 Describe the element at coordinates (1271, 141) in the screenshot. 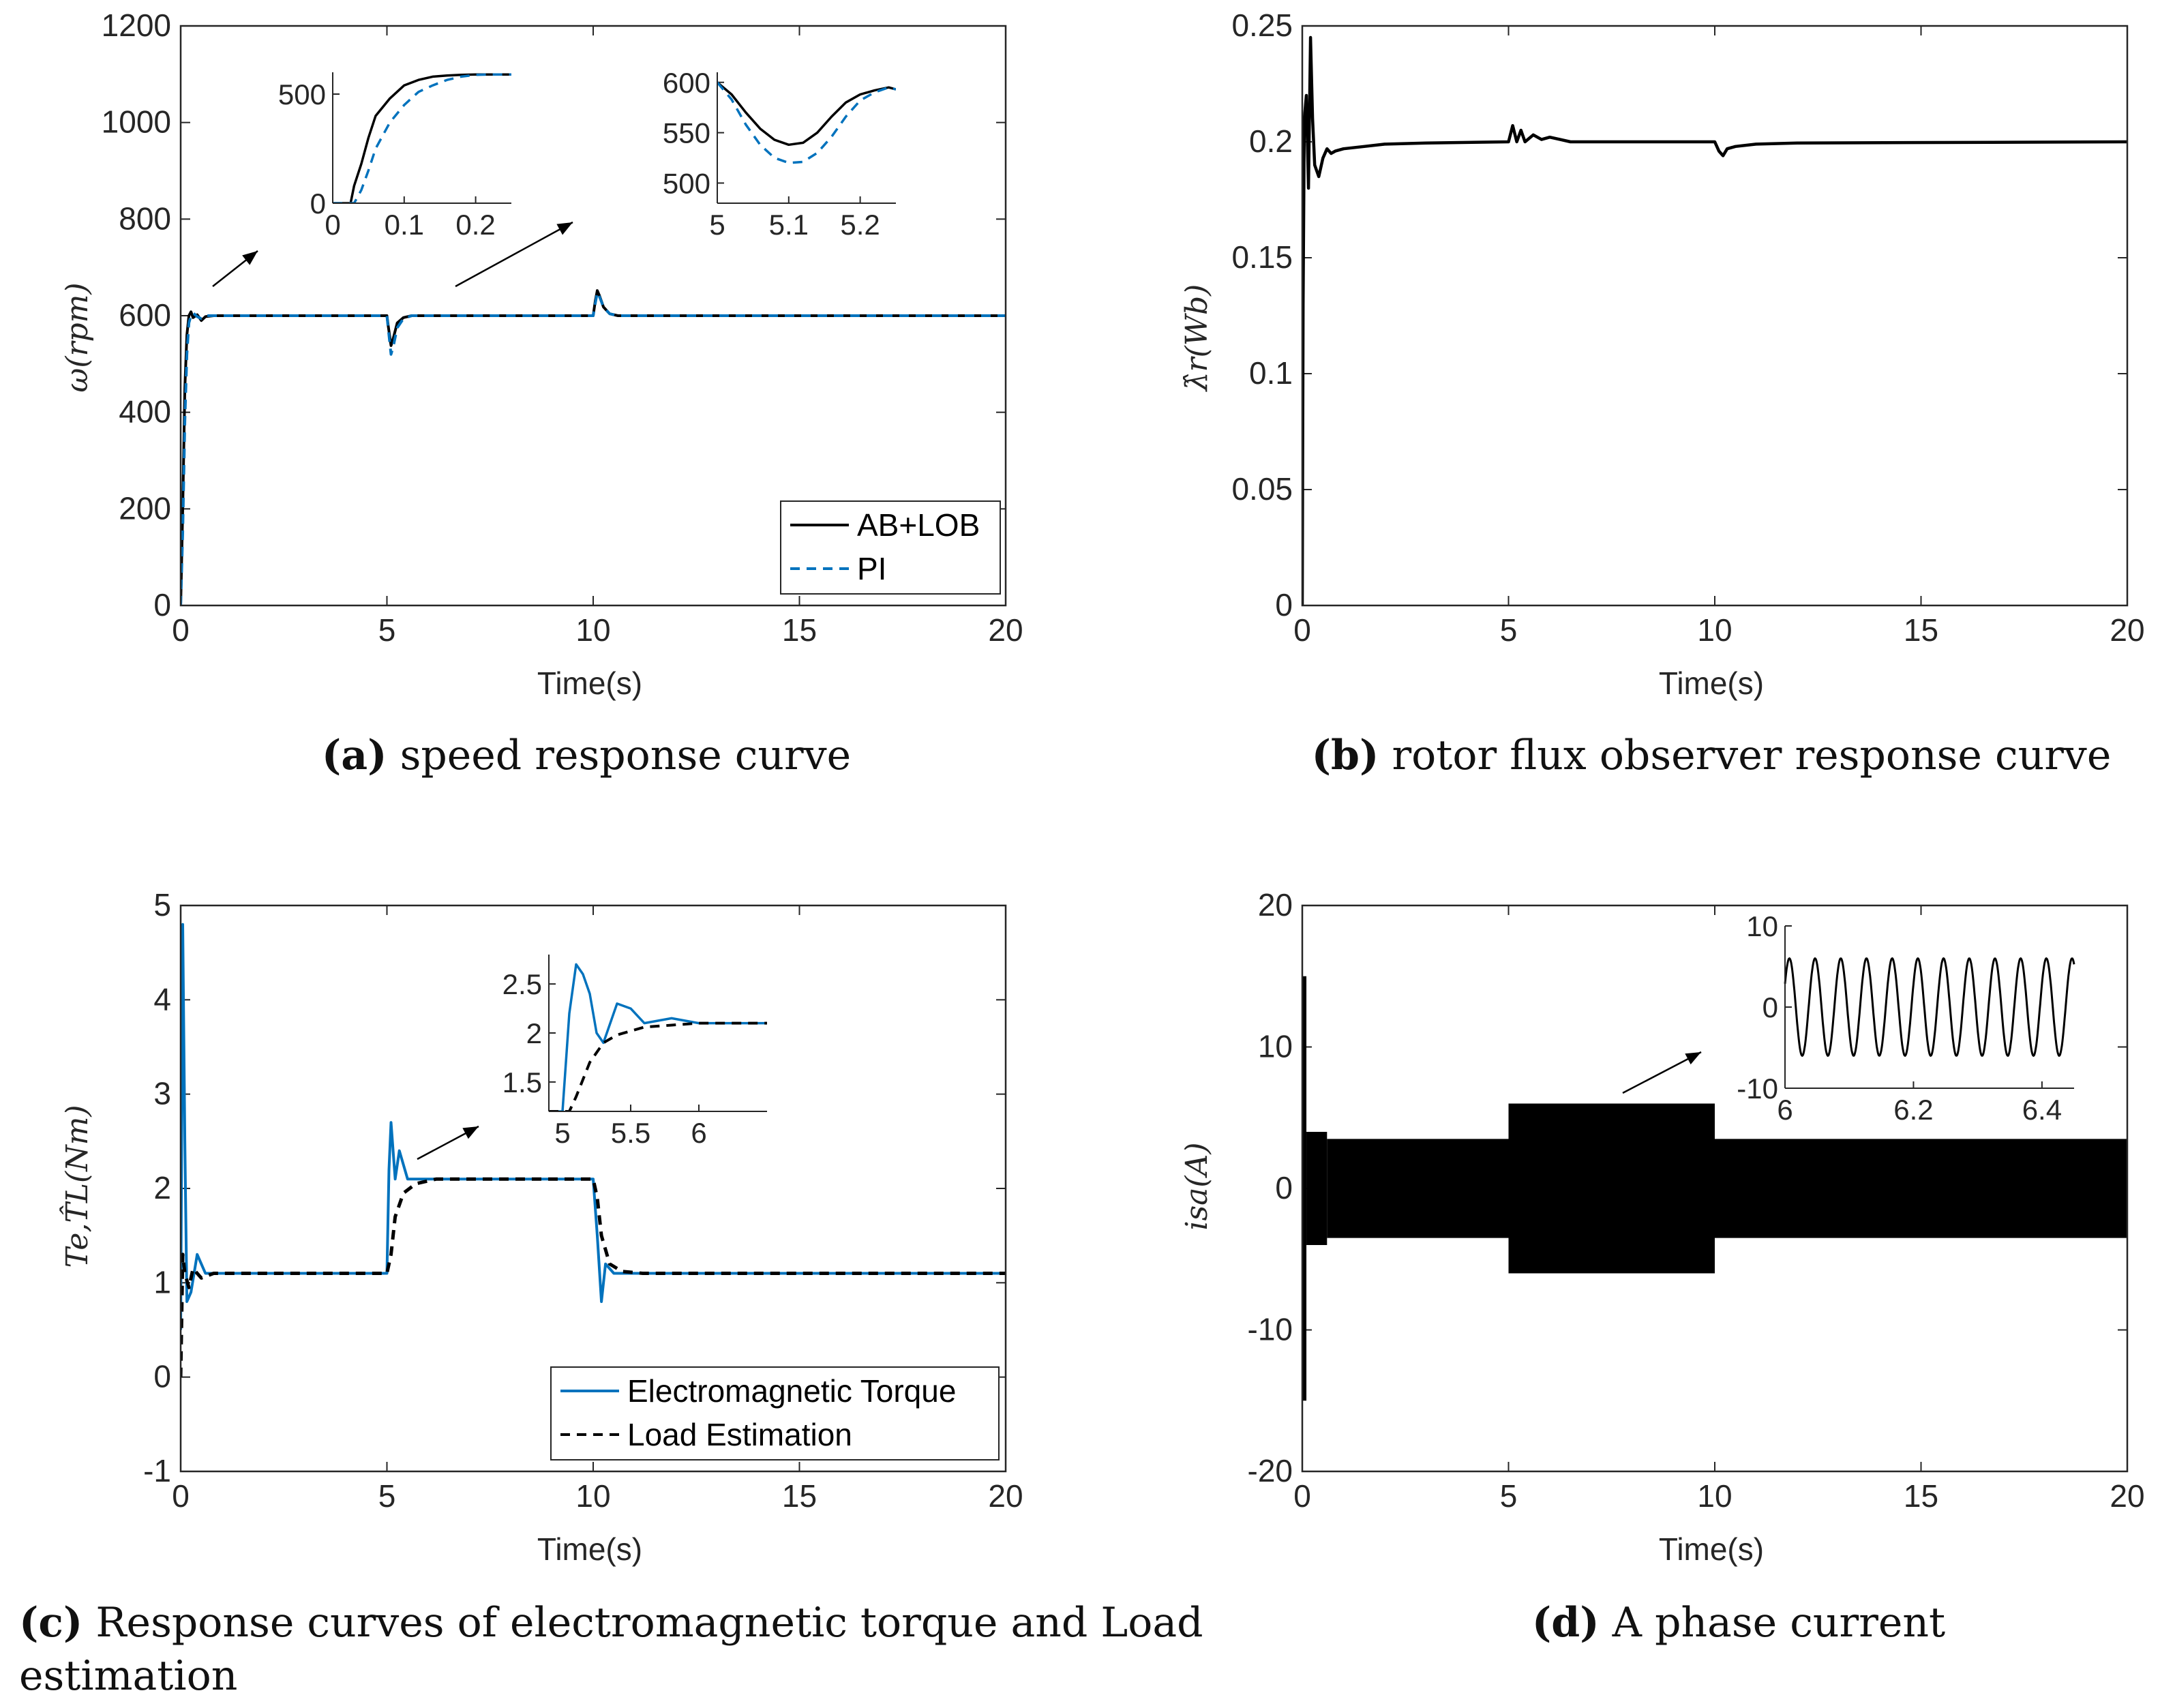

I see `b-ytick-label: 0.2` at that location.